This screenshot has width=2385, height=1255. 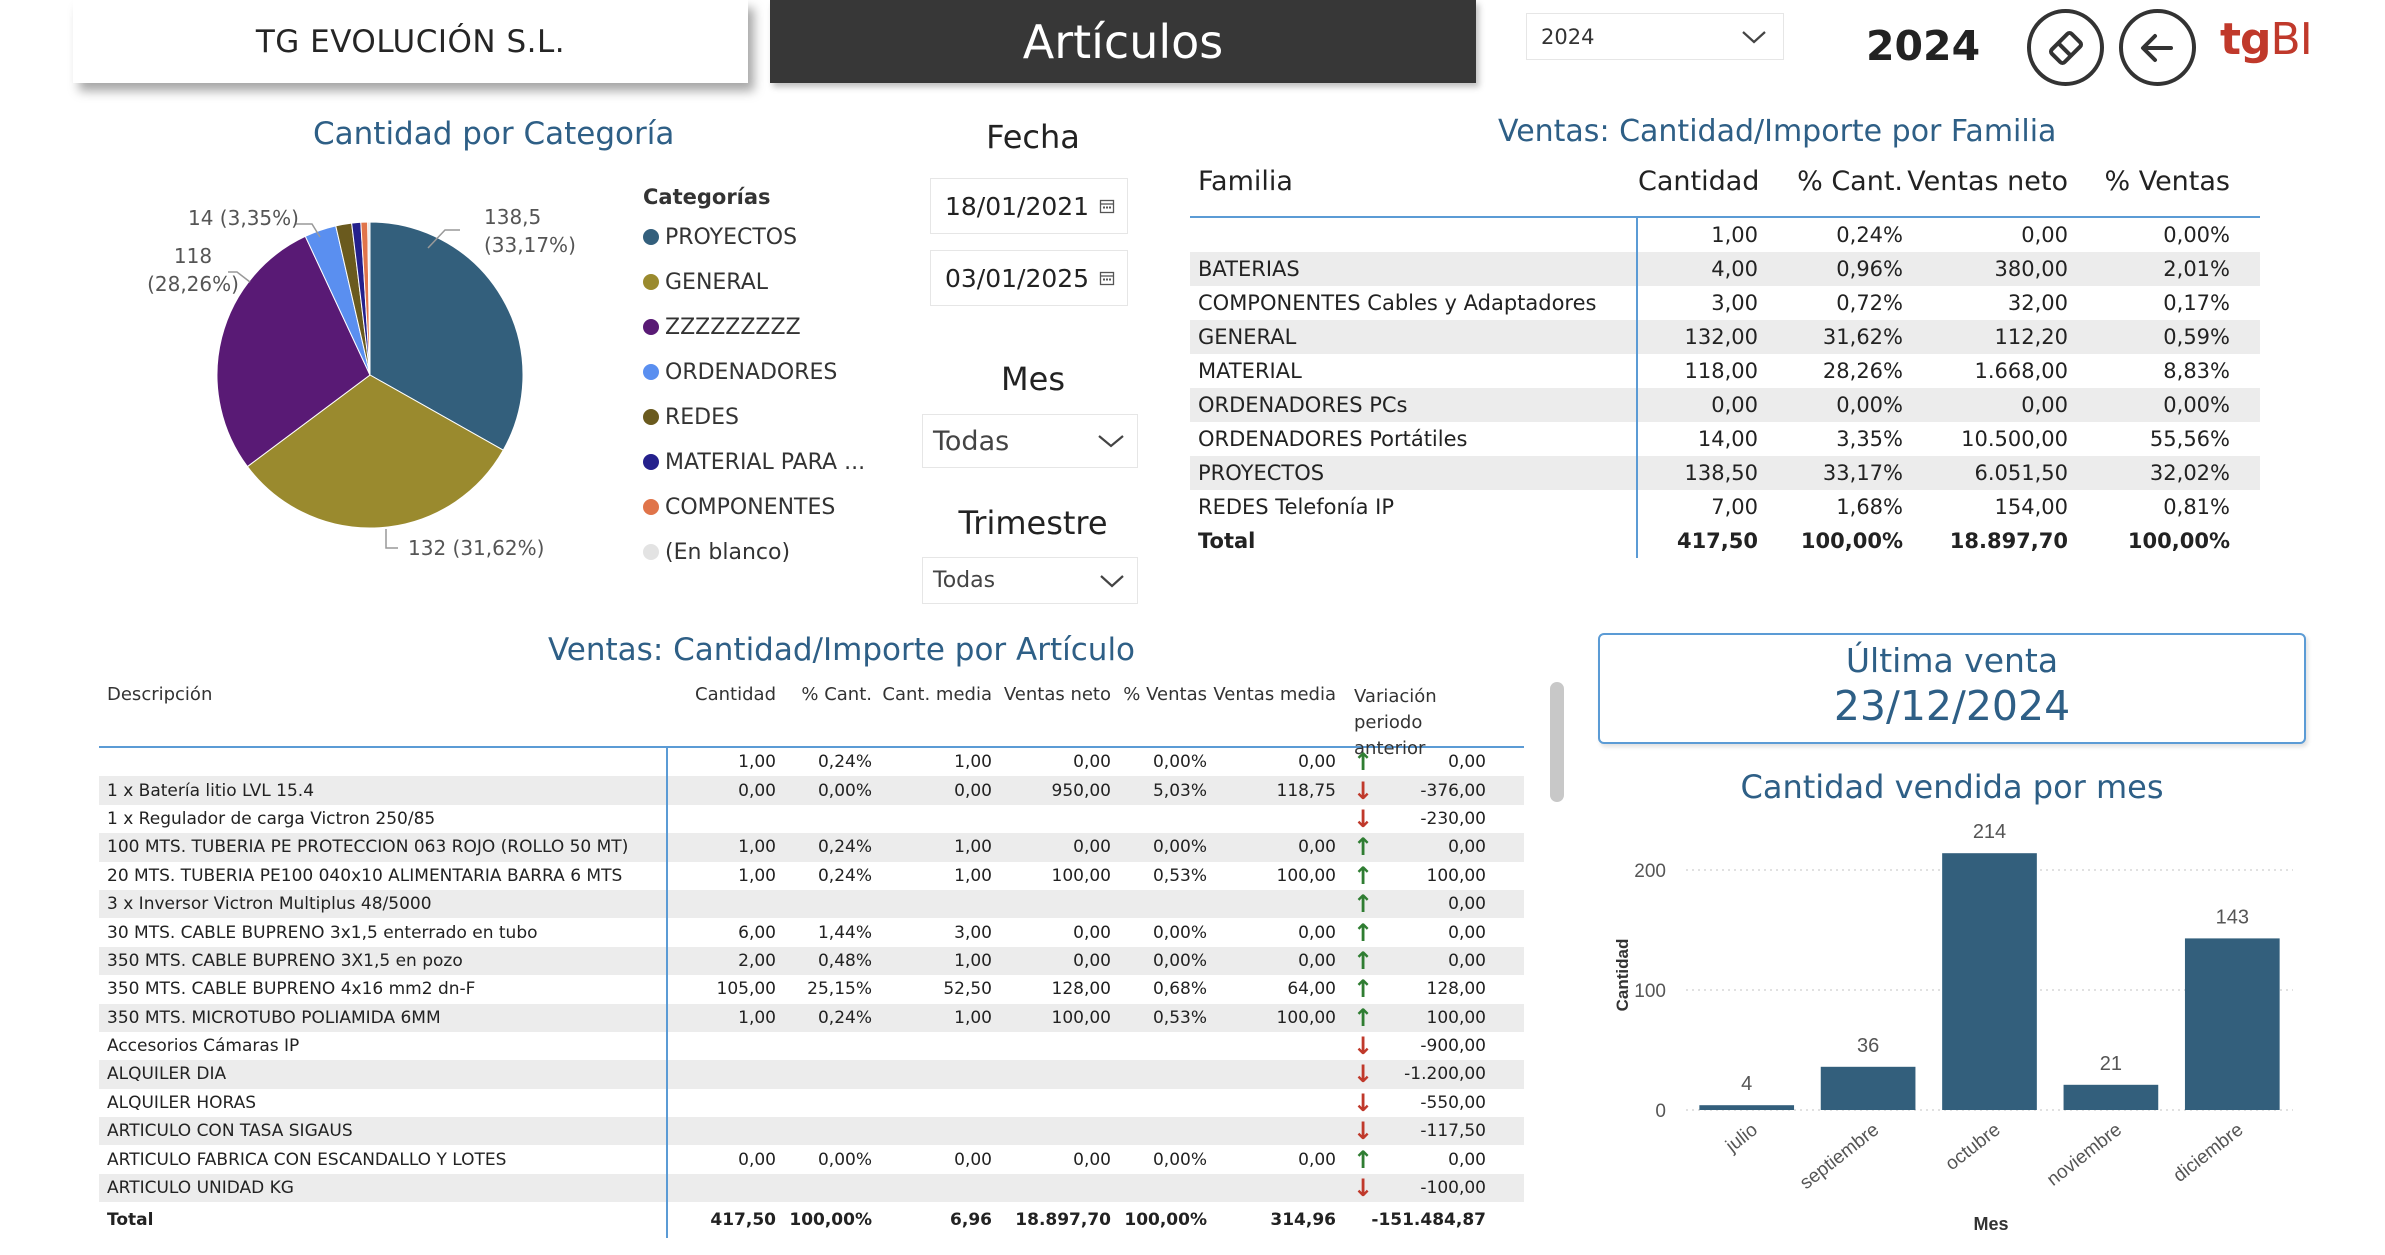 I want to click on familia-cell: 0,96%, so click(x=1869, y=269).